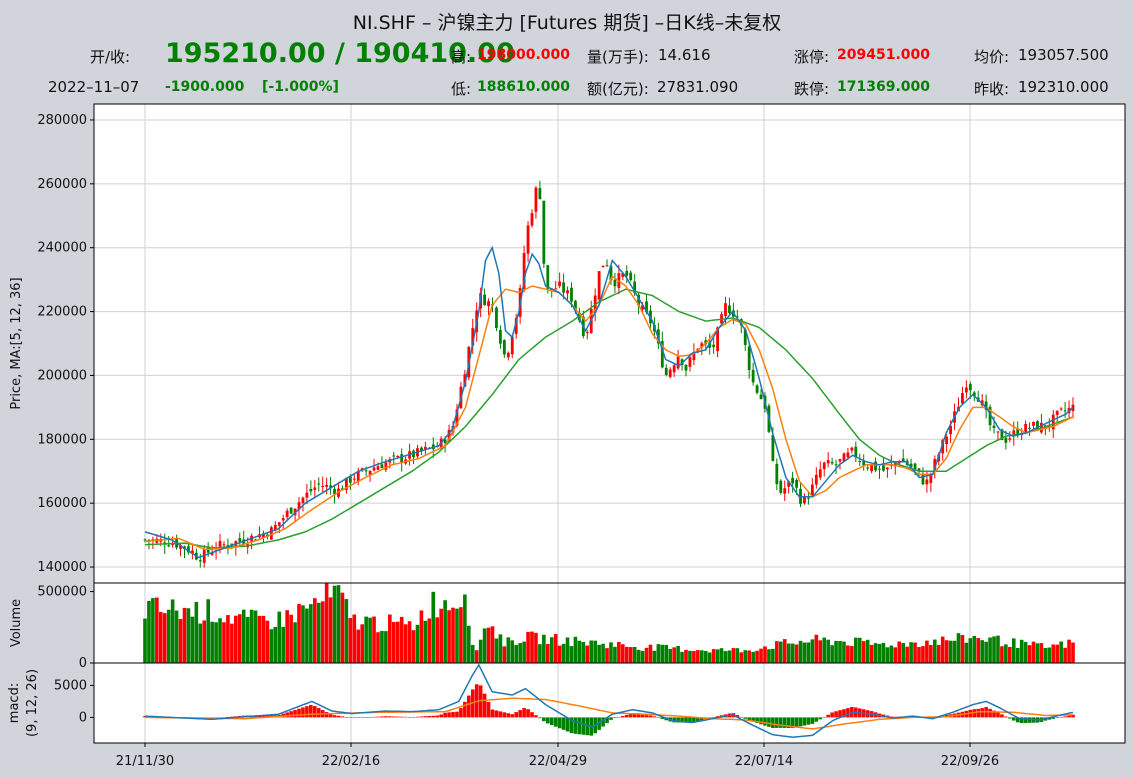 This screenshot has height=777, width=1134. I want to click on prev-close-label: 昨收:, so click(992, 89).